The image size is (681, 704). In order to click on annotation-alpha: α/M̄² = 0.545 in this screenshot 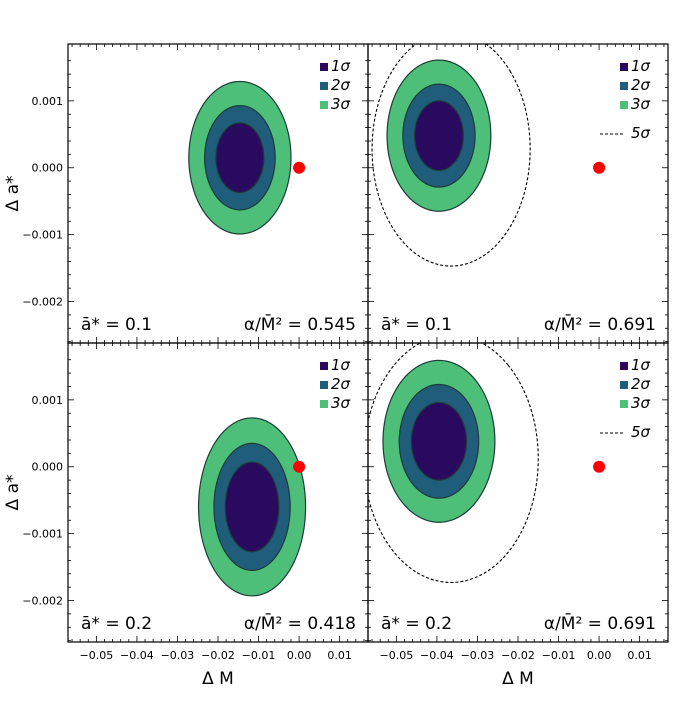, I will do `click(300, 324)`.